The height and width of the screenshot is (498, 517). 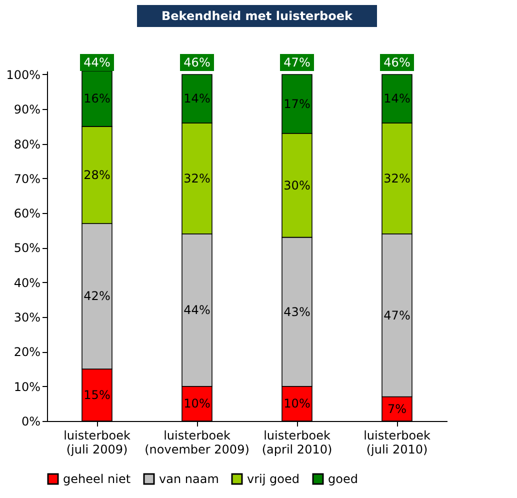 What do you see at coordinates (197, 442) in the screenshot?
I see `x-tick-label: luisterboek (november 2009)` at bounding box center [197, 442].